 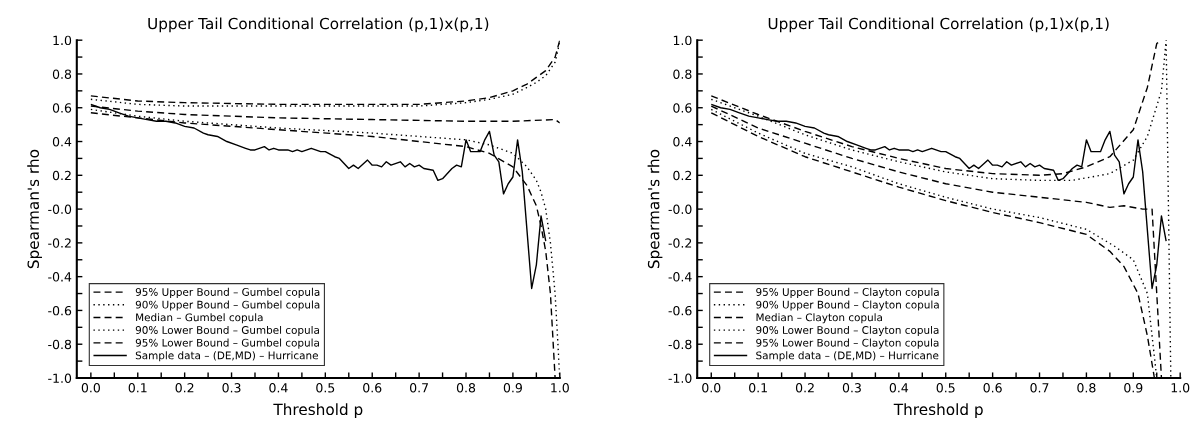 What do you see at coordinates (847, 292) in the screenshot?
I see `legend-label: 95% Upper Bound – Clayton copula` at bounding box center [847, 292].